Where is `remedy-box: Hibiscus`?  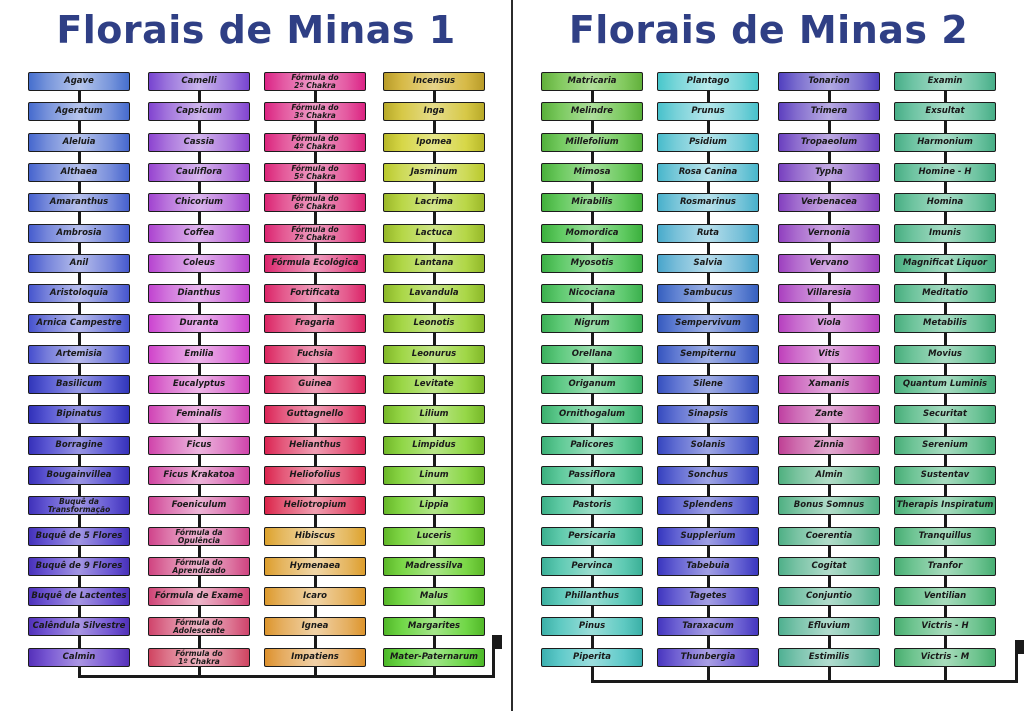 remedy-box: Hibiscus is located at coordinates (315, 536).